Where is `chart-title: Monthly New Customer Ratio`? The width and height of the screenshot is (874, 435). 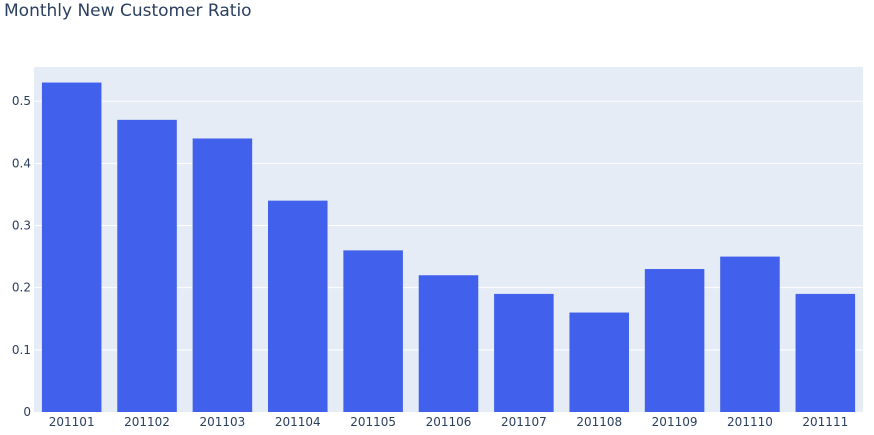
chart-title: Monthly New Customer Ratio is located at coordinates (128, 11).